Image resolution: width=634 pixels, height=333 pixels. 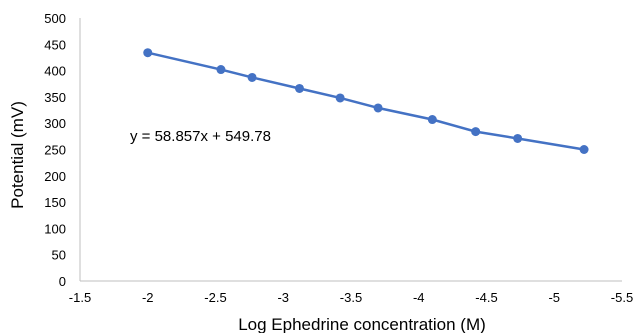 What do you see at coordinates (419, 297) in the screenshot?
I see `x-tick-label: -4` at bounding box center [419, 297].